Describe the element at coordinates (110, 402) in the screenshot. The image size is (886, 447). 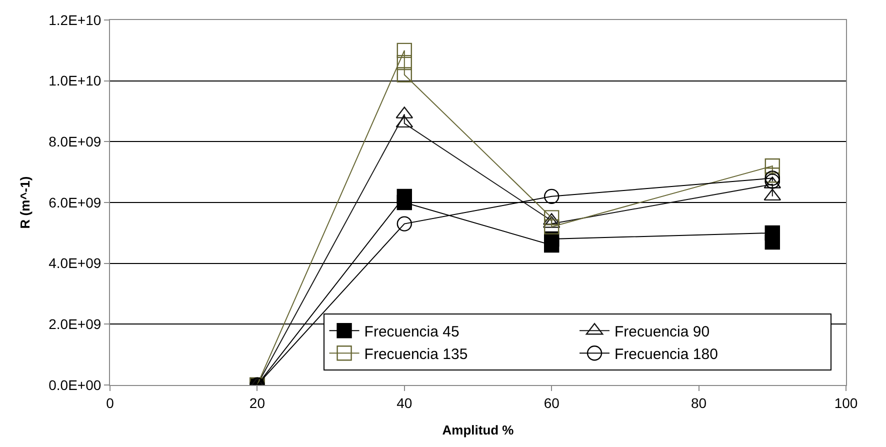
I see `x-tick-label: 0` at that location.